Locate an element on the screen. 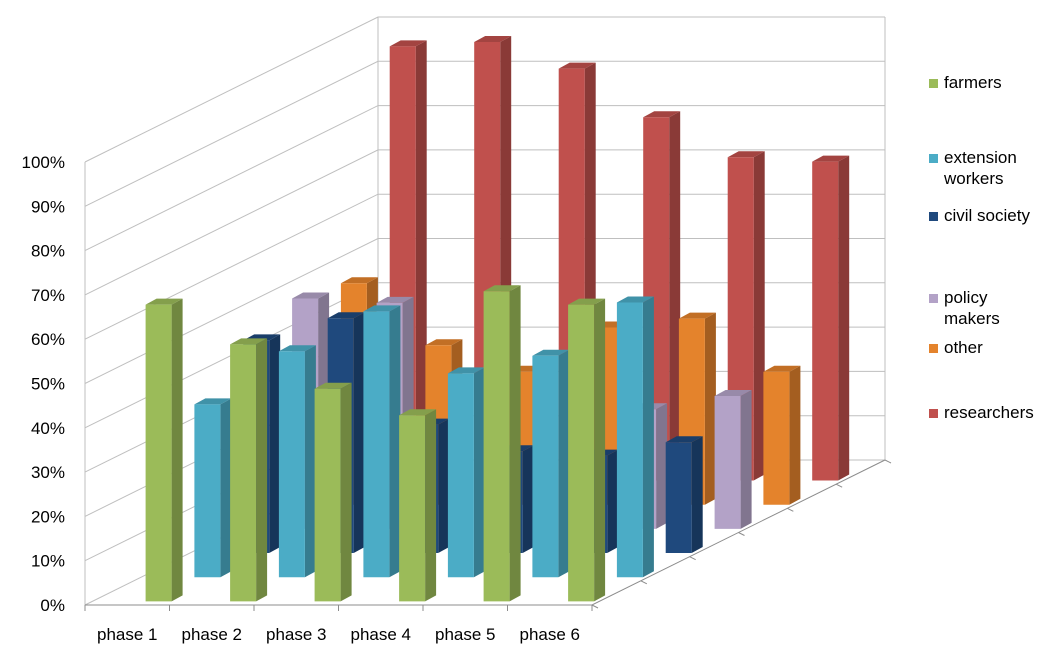 The height and width of the screenshot is (646, 1058). legend-label: farmers is located at coordinates (973, 82).